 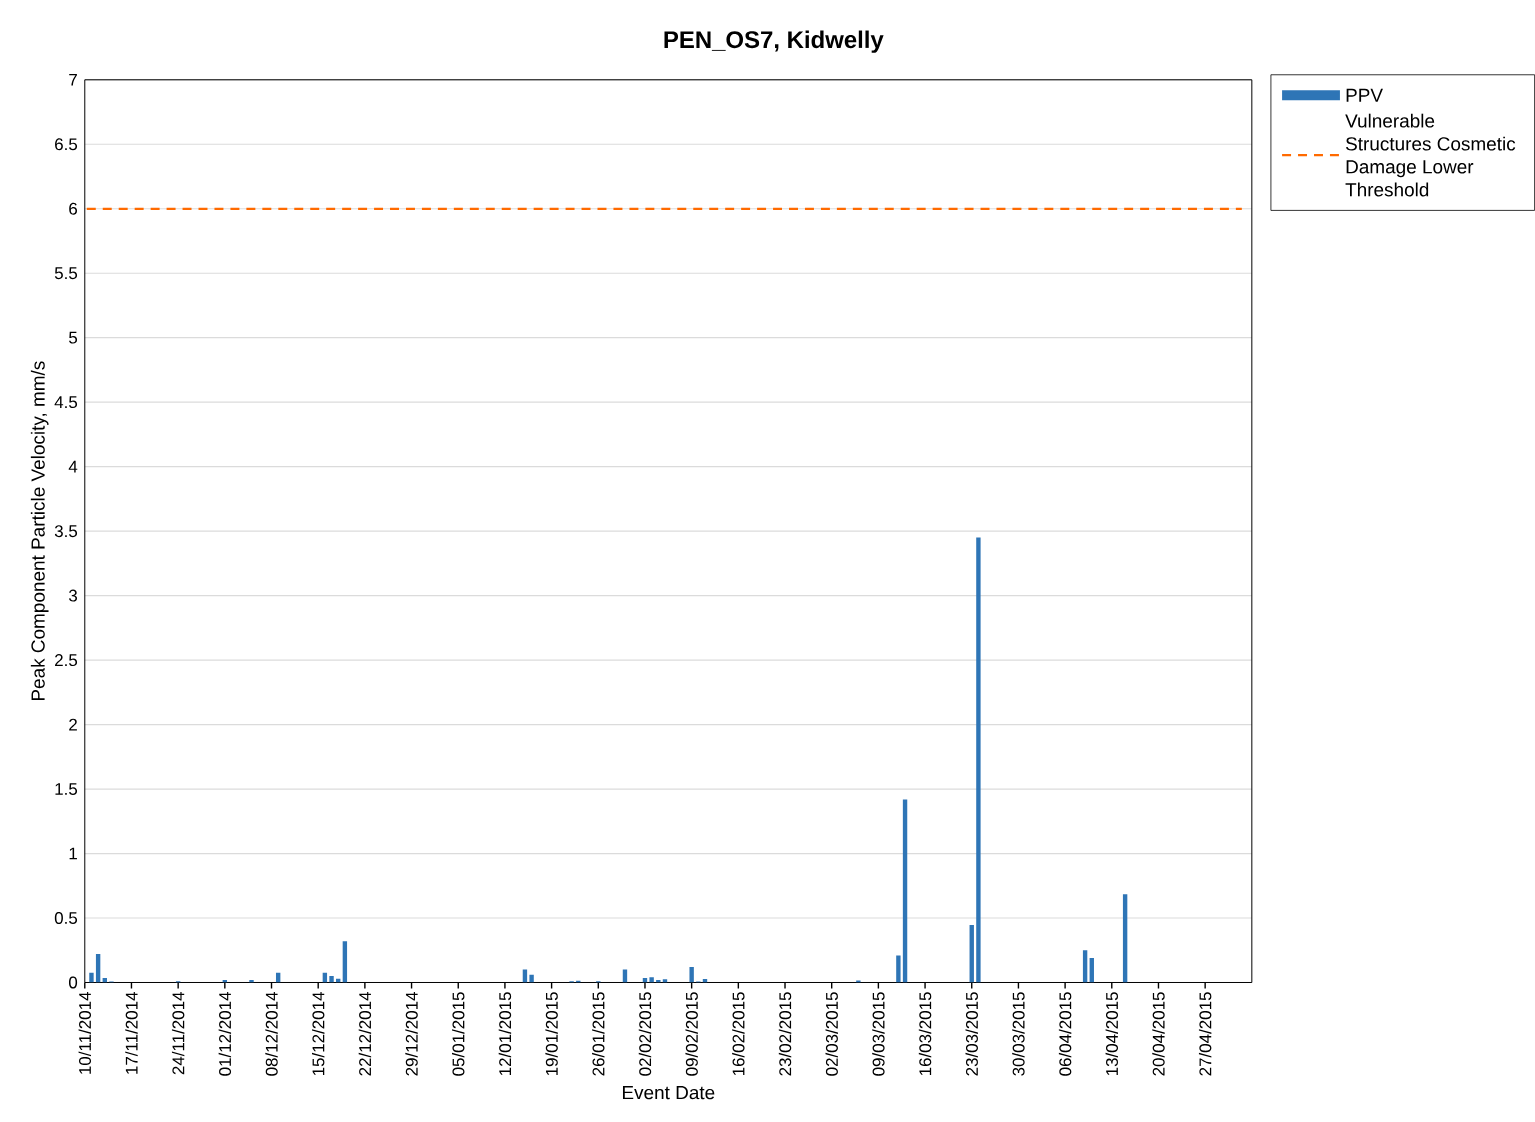 What do you see at coordinates (73, 337) in the screenshot?
I see `y-tick-label: 5` at bounding box center [73, 337].